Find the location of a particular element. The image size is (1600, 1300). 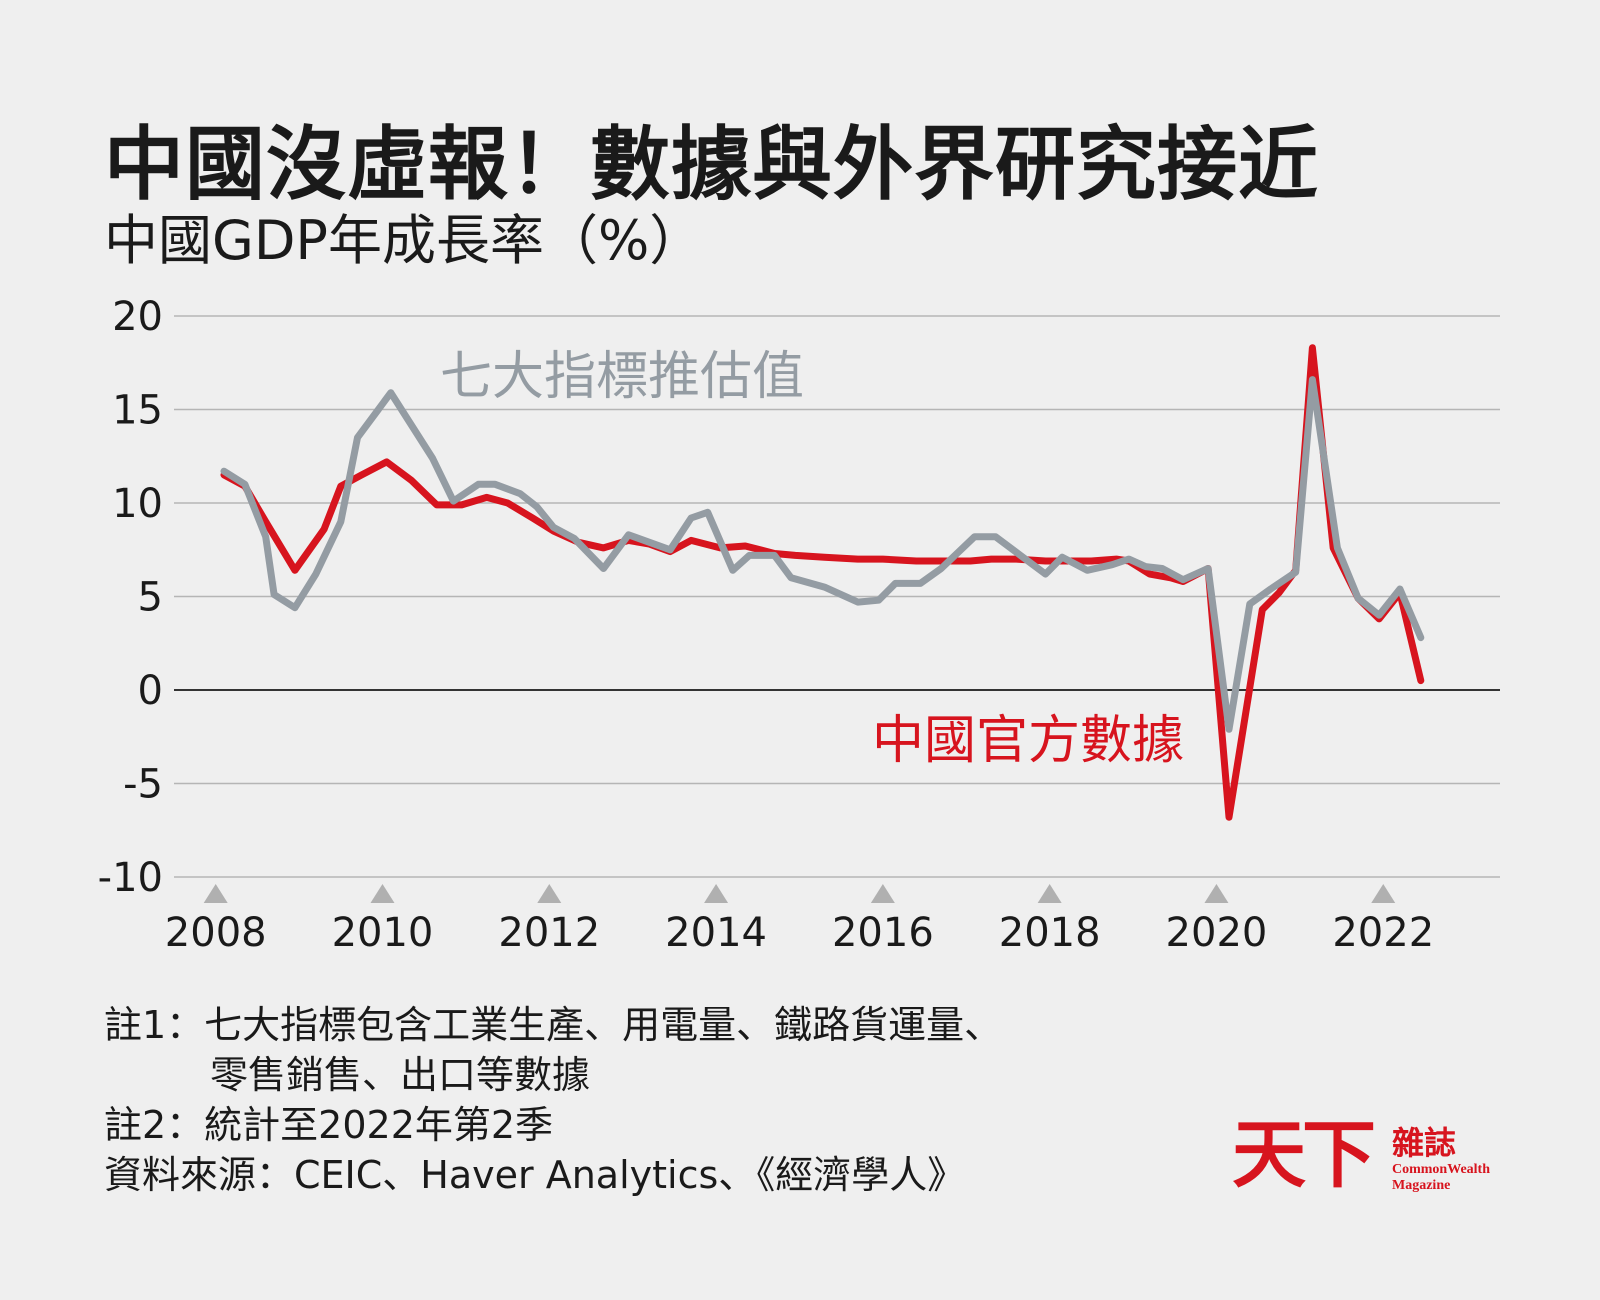

y-tick-label: 5 is located at coordinates (150, 598).